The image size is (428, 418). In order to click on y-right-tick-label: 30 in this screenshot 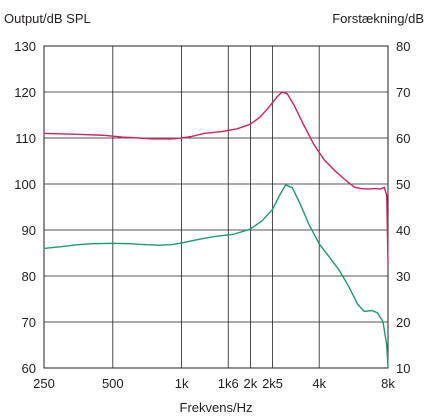, I will do `click(403, 276)`.